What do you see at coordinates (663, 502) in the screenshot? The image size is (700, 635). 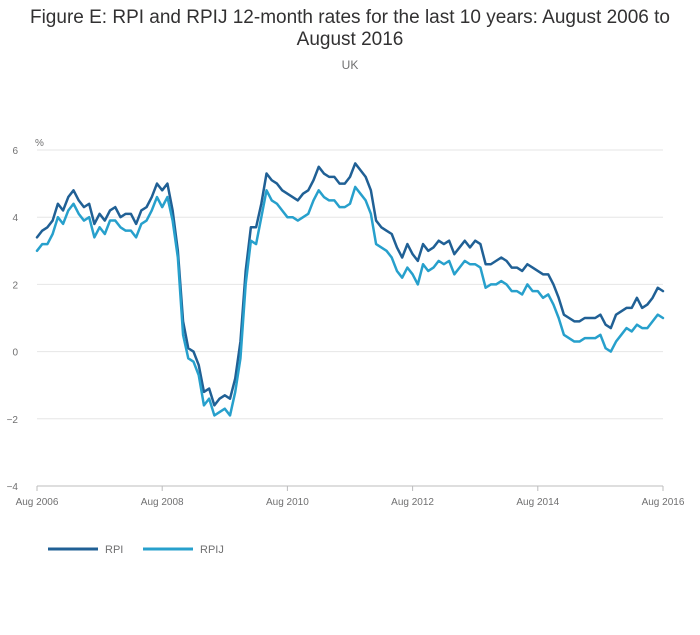 I see `x-tick-label: Aug 2016` at bounding box center [663, 502].